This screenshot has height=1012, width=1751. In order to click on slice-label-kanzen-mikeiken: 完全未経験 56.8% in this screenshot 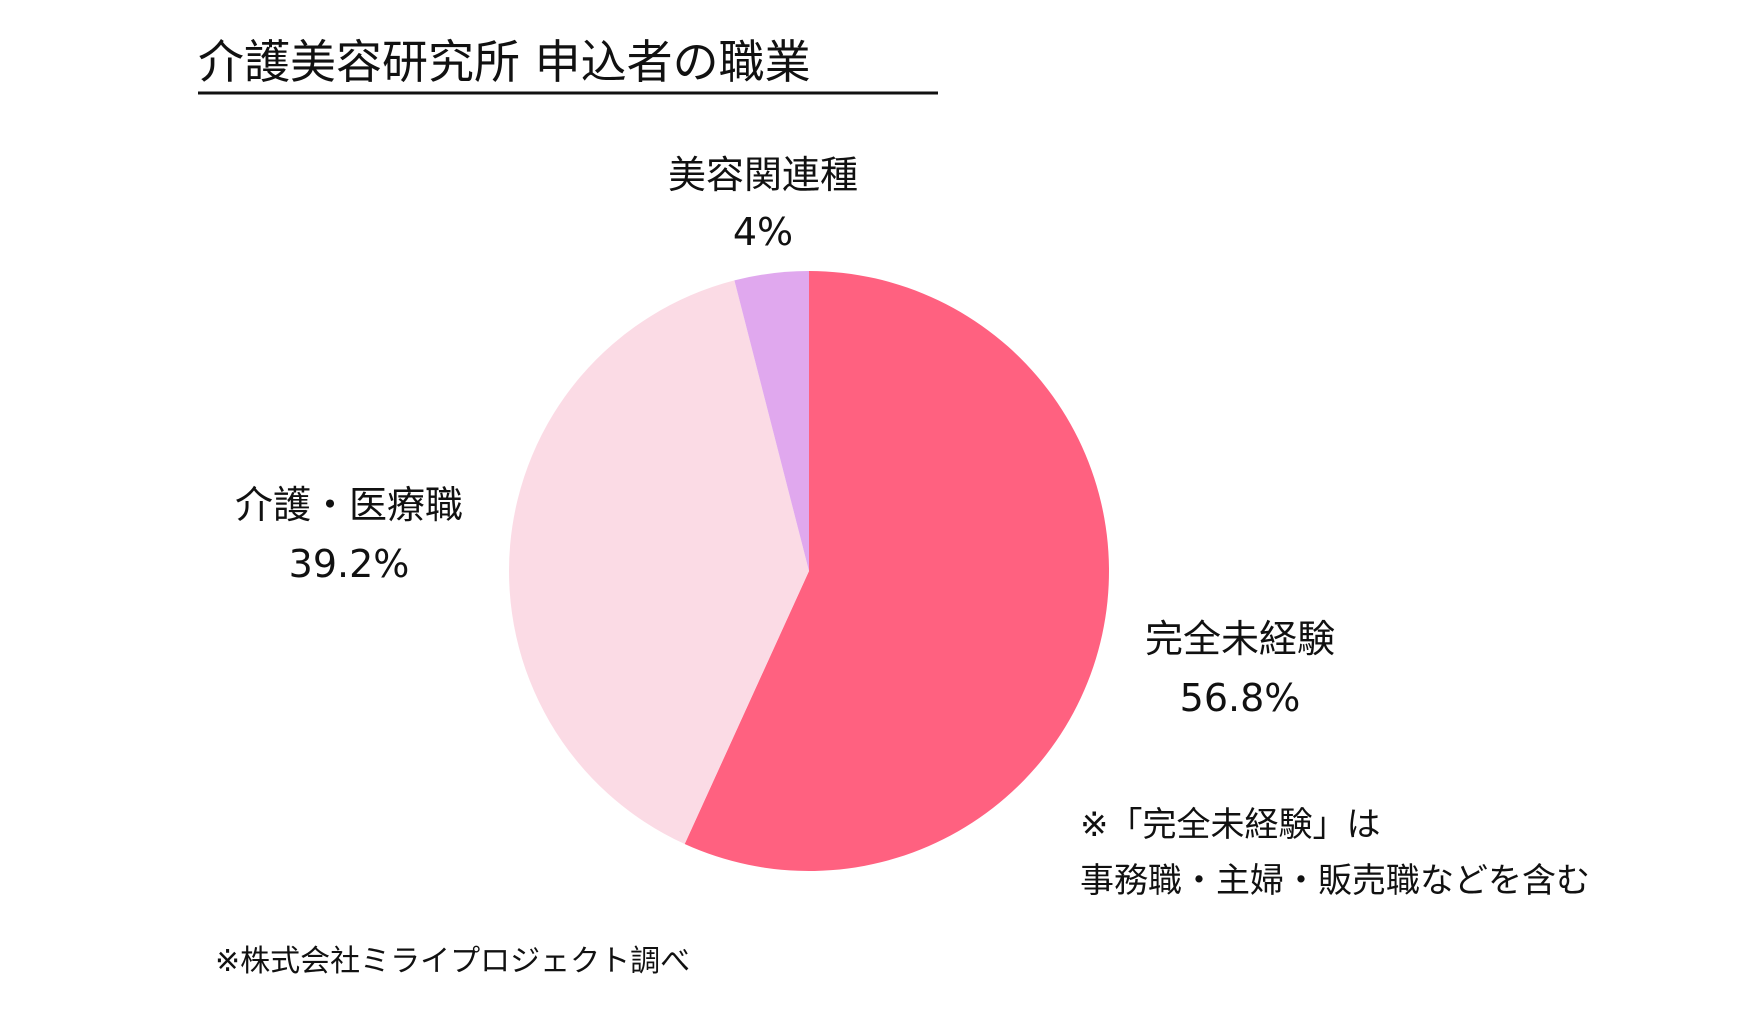, I will do `click(1240, 668)`.